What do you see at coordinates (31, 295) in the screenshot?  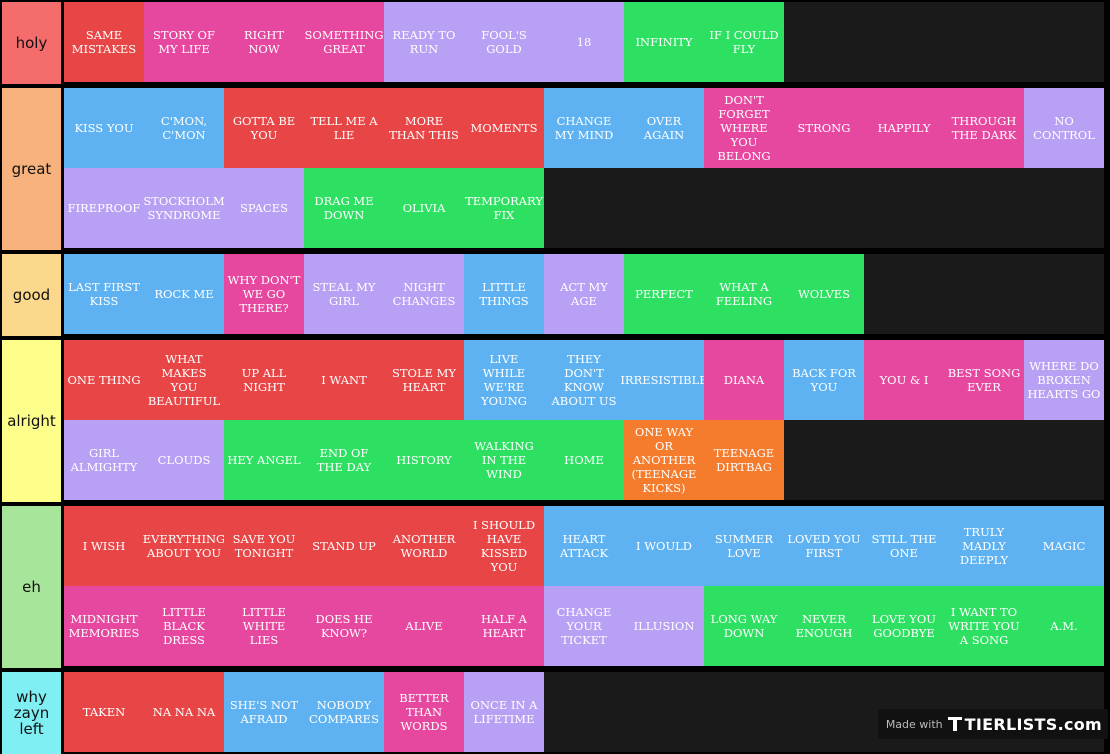 I see `tier-label: good` at bounding box center [31, 295].